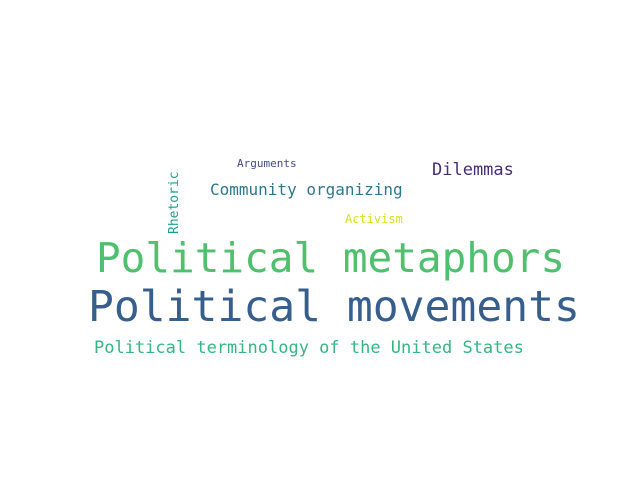 Image resolution: width=640 pixels, height=480 pixels. I want to click on word-rhetoric: Rhetoric, so click(174, 202).